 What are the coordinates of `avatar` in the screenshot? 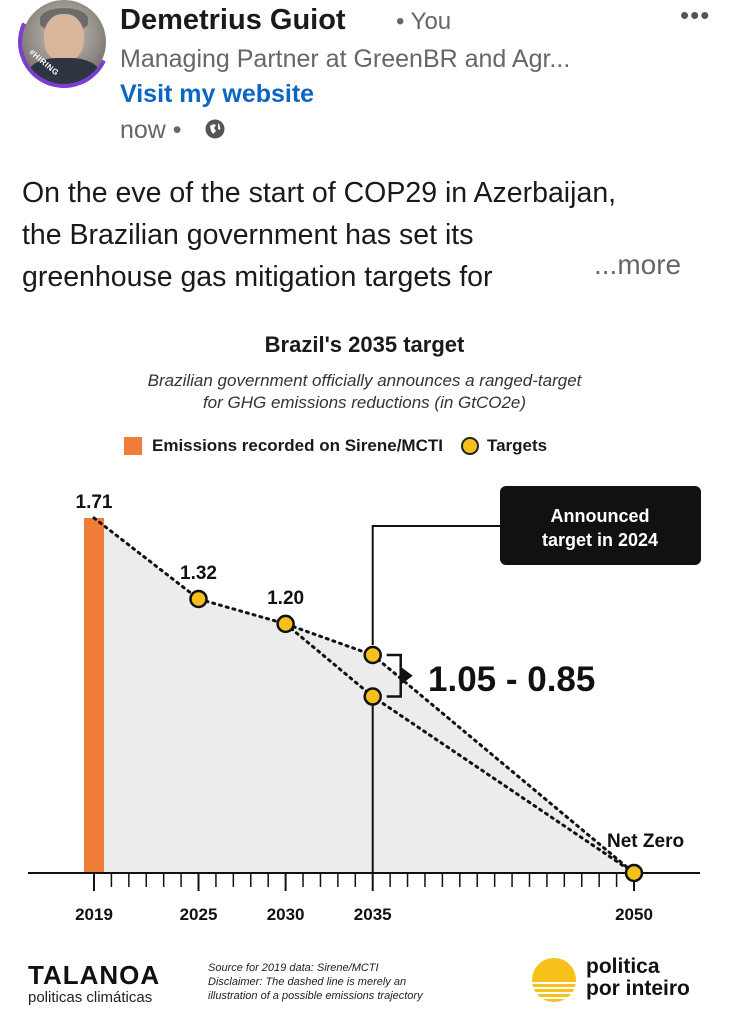 It's located at (64, 42).